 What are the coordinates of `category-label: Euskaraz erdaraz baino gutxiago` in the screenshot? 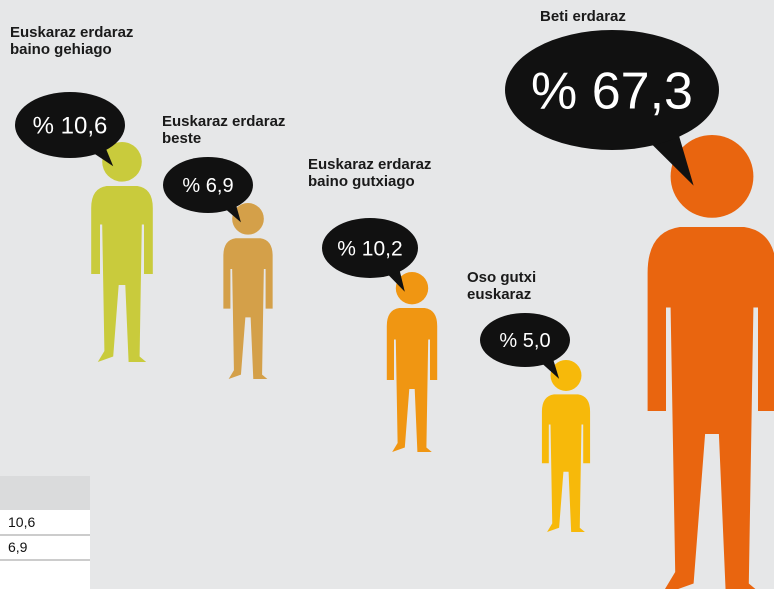 It's located at (370, 173).